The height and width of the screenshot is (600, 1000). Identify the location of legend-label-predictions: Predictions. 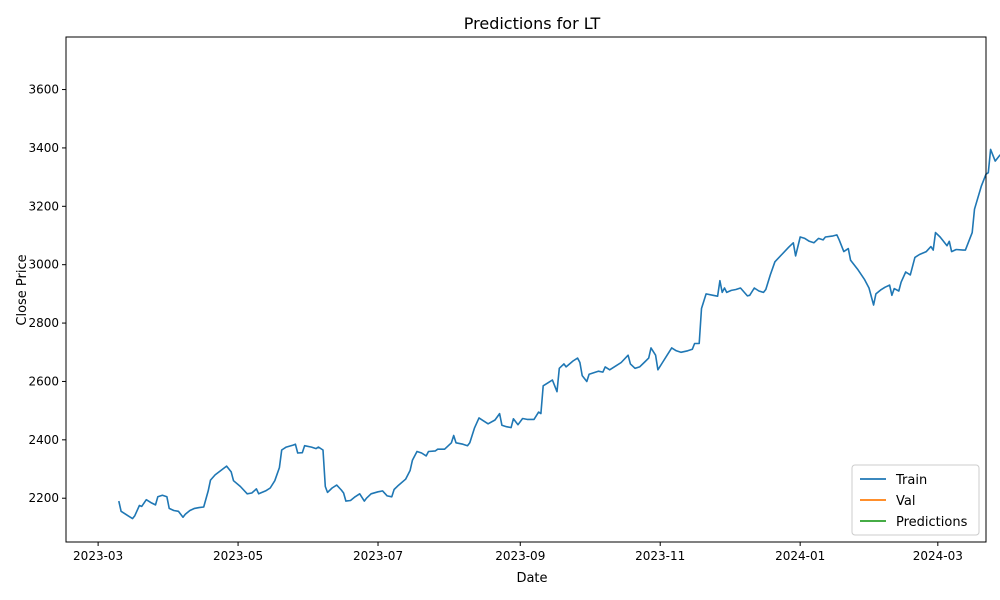
(932, 522).